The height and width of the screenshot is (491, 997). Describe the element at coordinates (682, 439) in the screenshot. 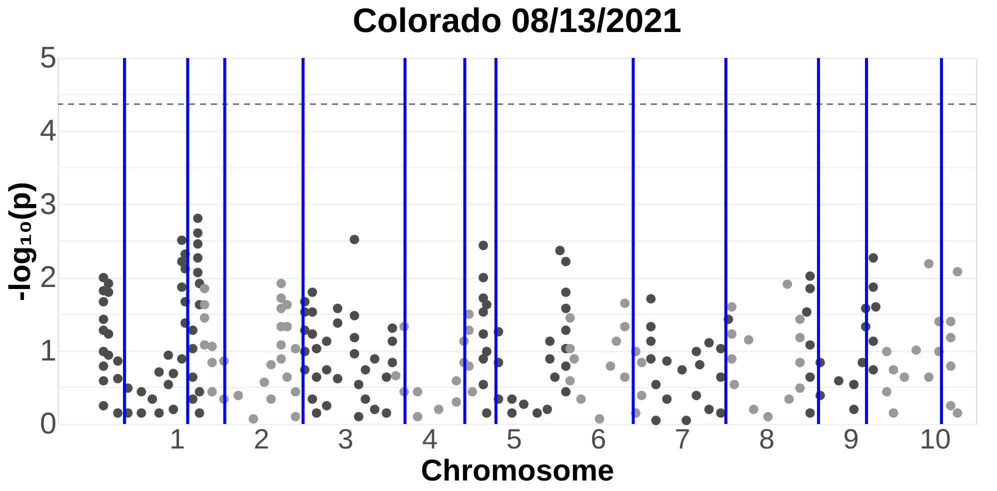

I see `x-tick-label: 7` at that location.